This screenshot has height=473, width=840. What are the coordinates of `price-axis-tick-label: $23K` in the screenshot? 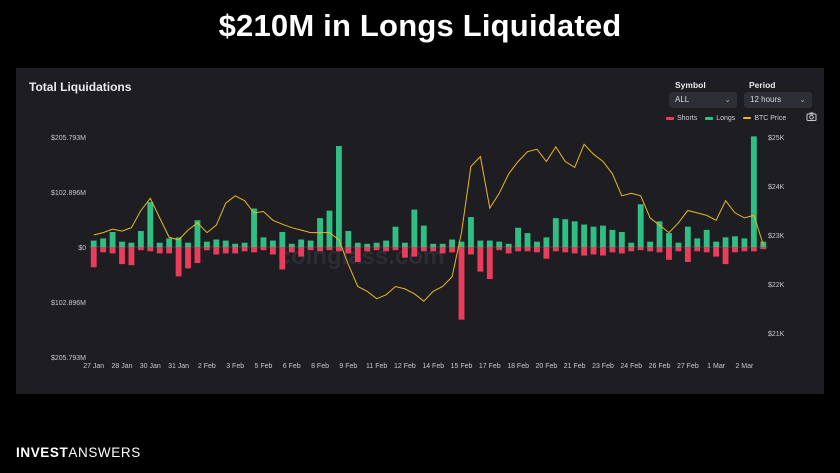 It's located at (776, 236).